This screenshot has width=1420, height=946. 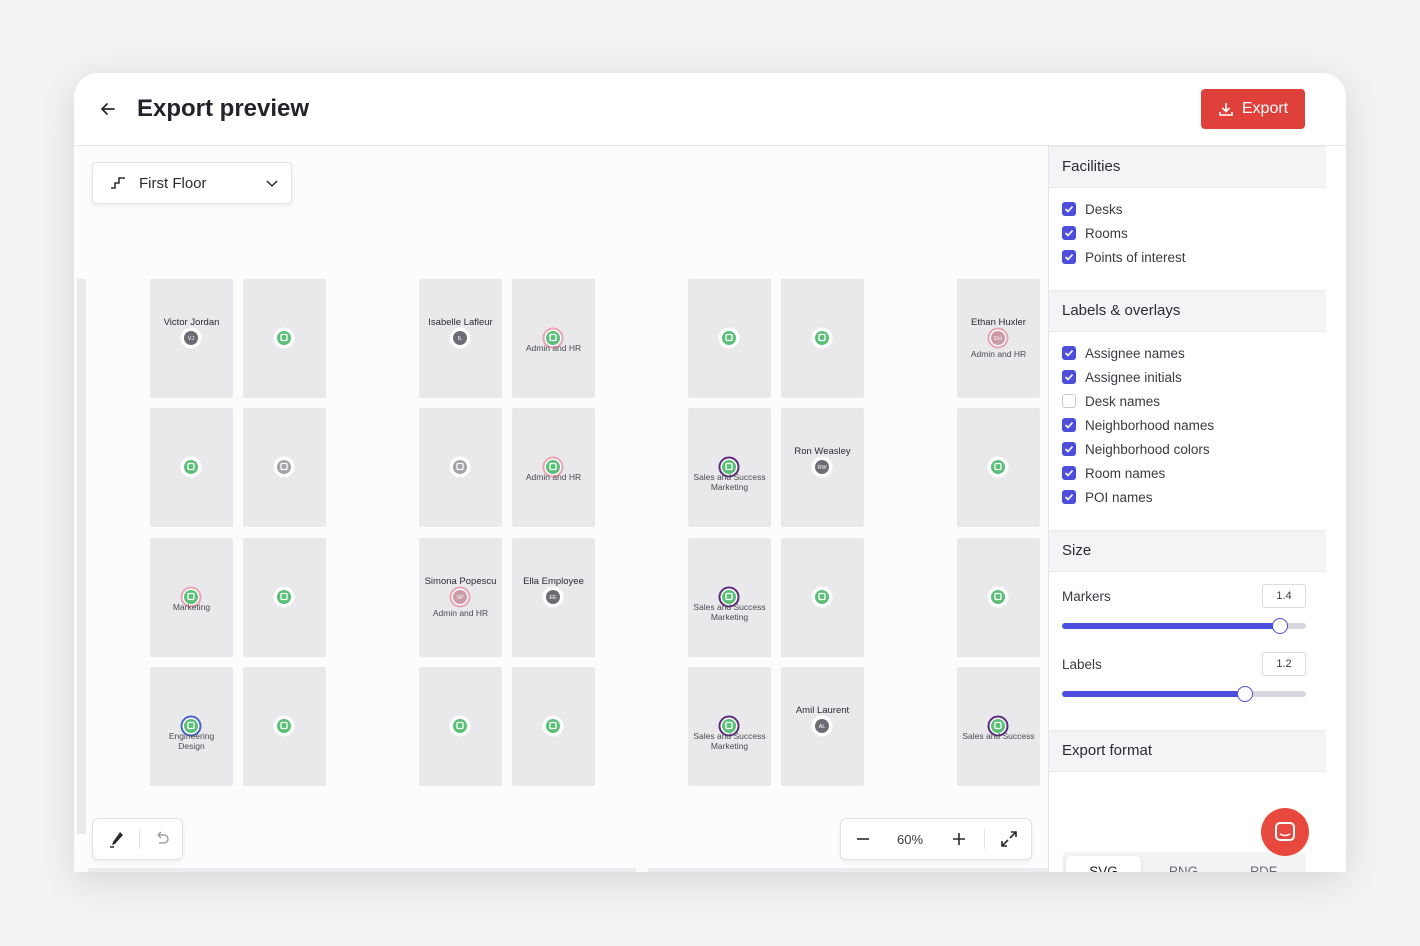 What do you see at coordinates (162, 839) in the screenshot?
I see `undo-button` at bounding box center [162, 839].